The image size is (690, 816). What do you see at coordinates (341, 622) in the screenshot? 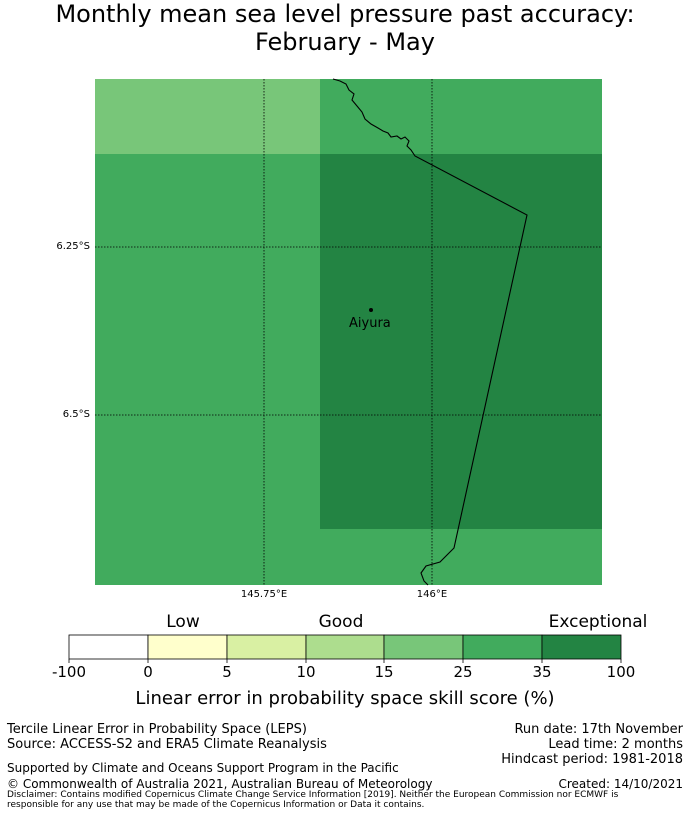
I see `category-good: Good` at bounding box center [341, 622].